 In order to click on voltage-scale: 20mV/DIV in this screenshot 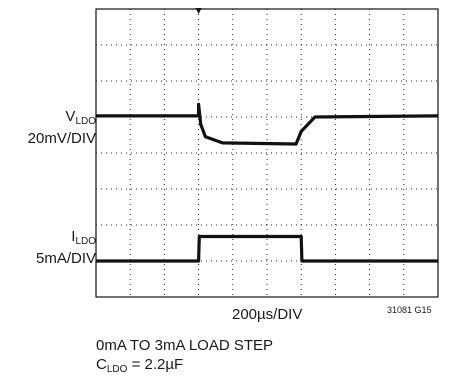, I will do `click(61, 138)`.